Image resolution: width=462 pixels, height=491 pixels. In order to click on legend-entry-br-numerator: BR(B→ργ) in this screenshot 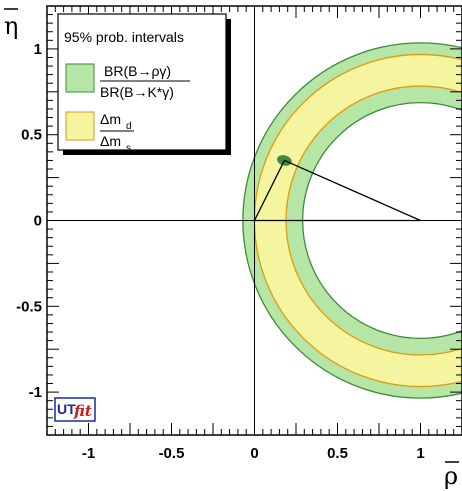, I will do `click(137, 71)`.